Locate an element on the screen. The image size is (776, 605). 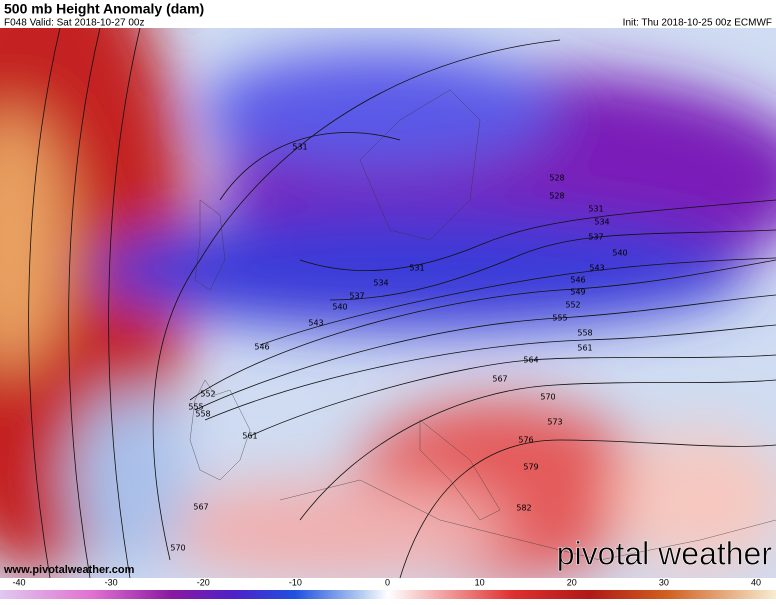
contour-label: 579 is located at coordinates (530, 467).